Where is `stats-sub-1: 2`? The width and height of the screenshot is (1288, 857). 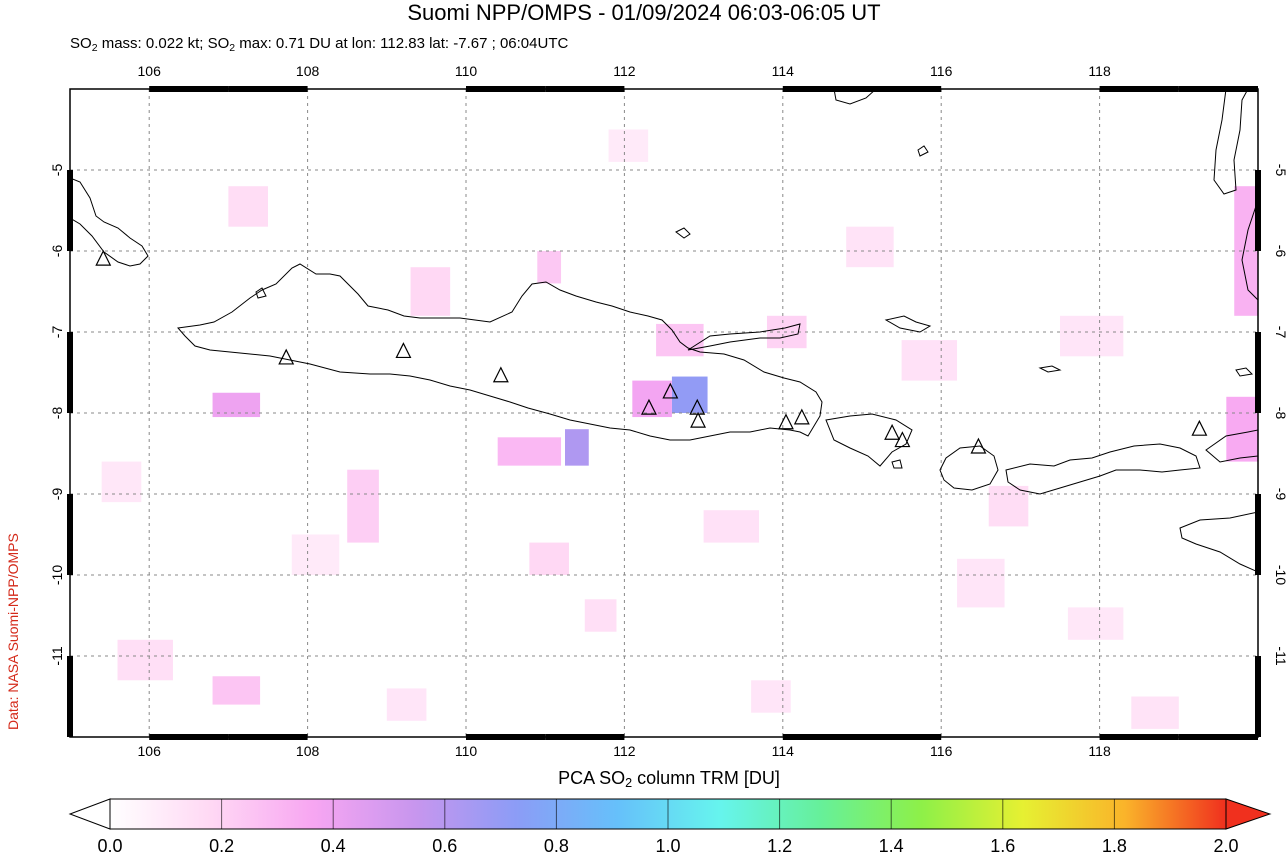
stats-sub-1: 2 is located at coordinates (94, 48).